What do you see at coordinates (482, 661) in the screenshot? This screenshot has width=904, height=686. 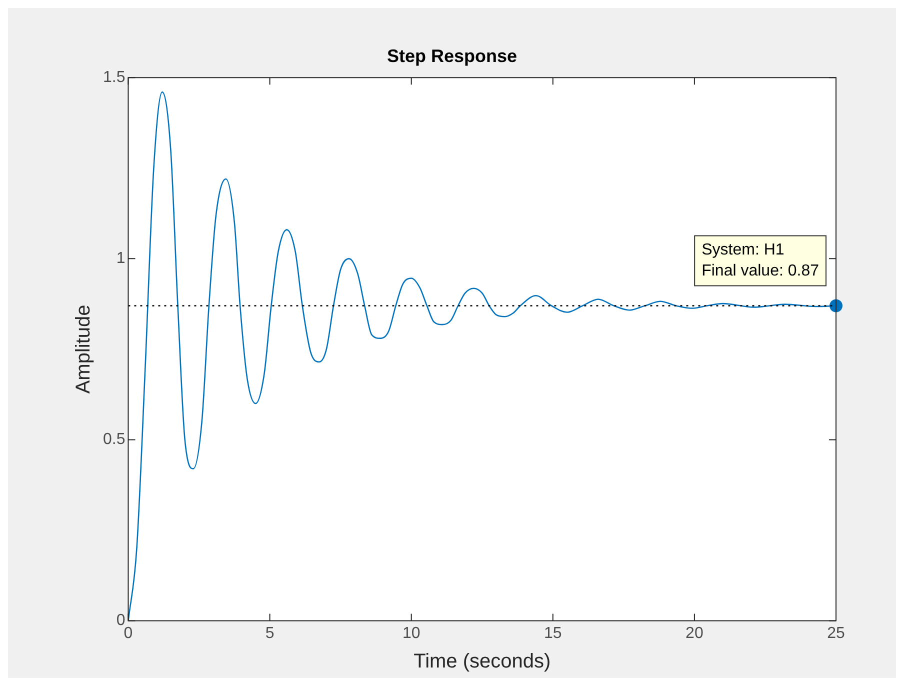 I see `x-axis-title: Time (seconds)` at bounding box center [482, 661].